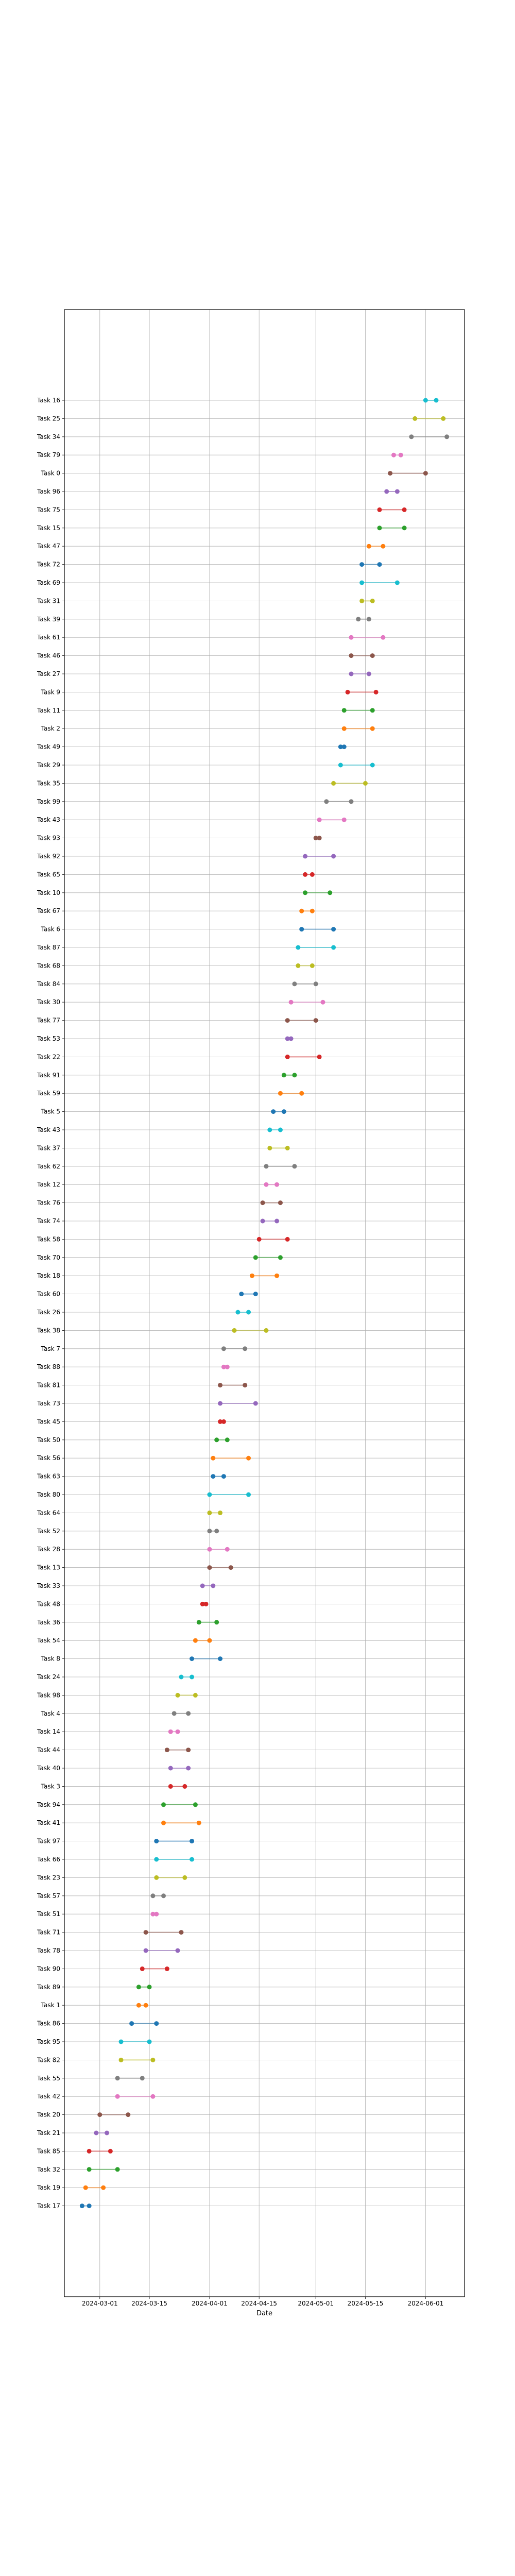  I want to click on x-tick-label: 2024-03-01, so click(100, 2303).